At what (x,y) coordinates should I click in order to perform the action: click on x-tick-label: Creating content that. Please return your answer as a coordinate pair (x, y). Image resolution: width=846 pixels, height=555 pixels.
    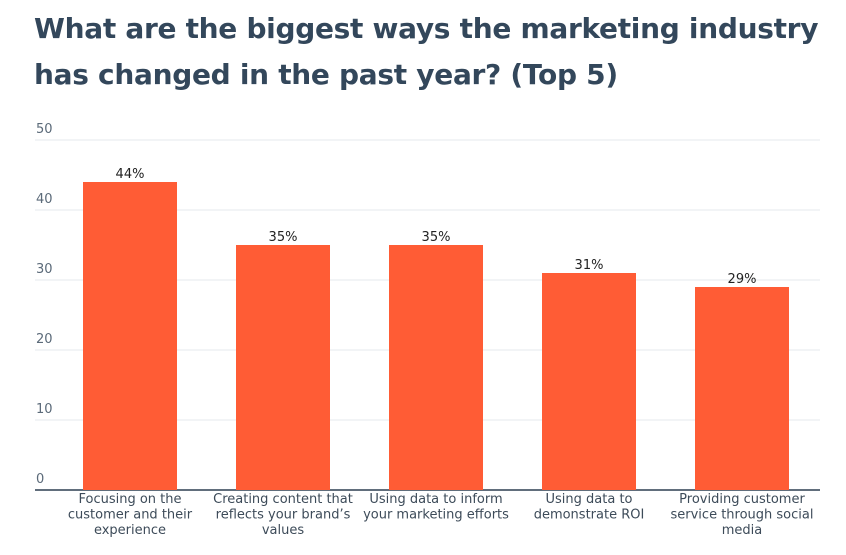
    Looking at the image, I should click on (283, 499).